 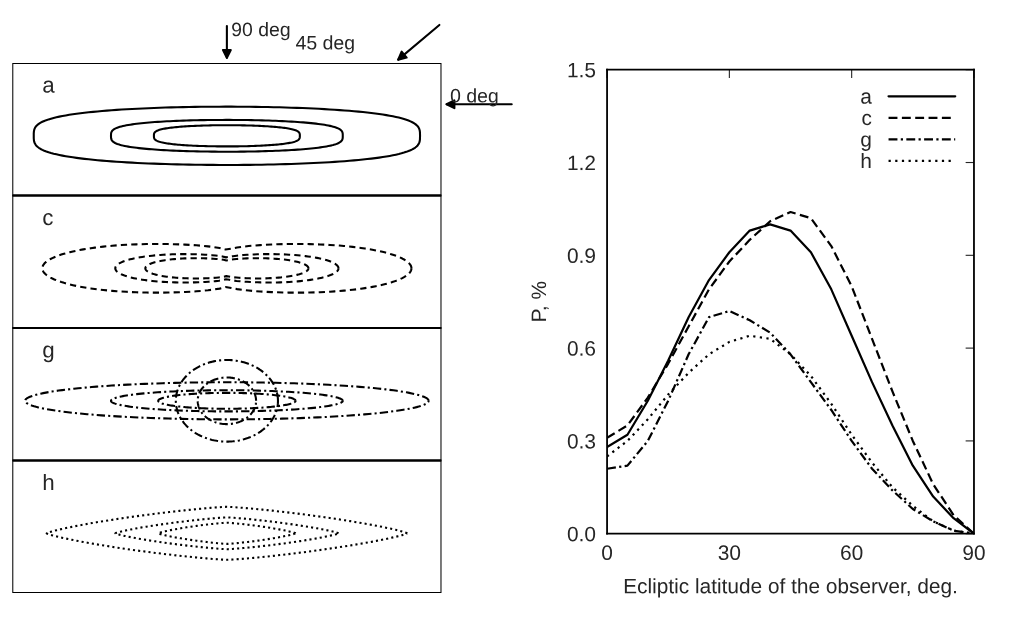 What do you see at coordinates (474, 97) in the screenshot?
I see `text: 0 deg` at bounding box center [474, 97].